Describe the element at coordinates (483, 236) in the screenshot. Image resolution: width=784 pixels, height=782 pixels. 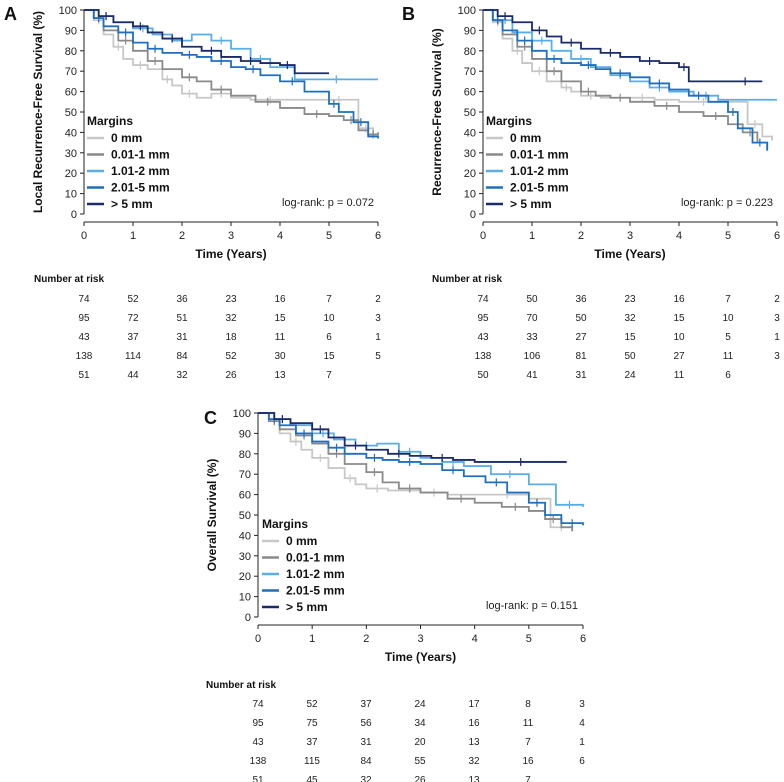
I see `x-tick-label: 0` at that location.